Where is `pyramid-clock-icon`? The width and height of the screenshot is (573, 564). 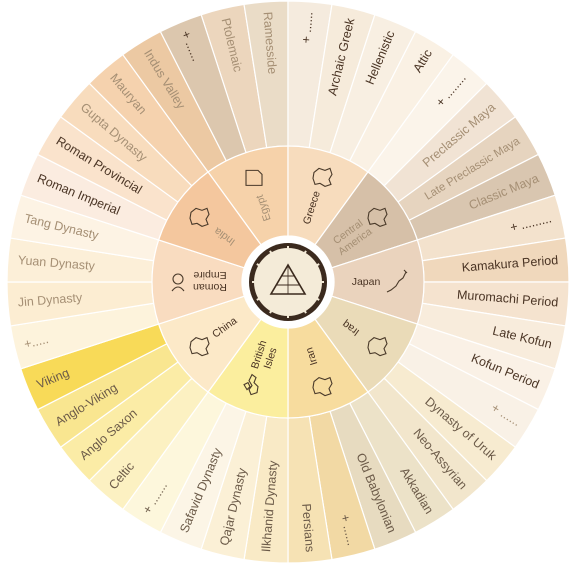 pyramid-clock-icon is located at coordinates (288, 282).